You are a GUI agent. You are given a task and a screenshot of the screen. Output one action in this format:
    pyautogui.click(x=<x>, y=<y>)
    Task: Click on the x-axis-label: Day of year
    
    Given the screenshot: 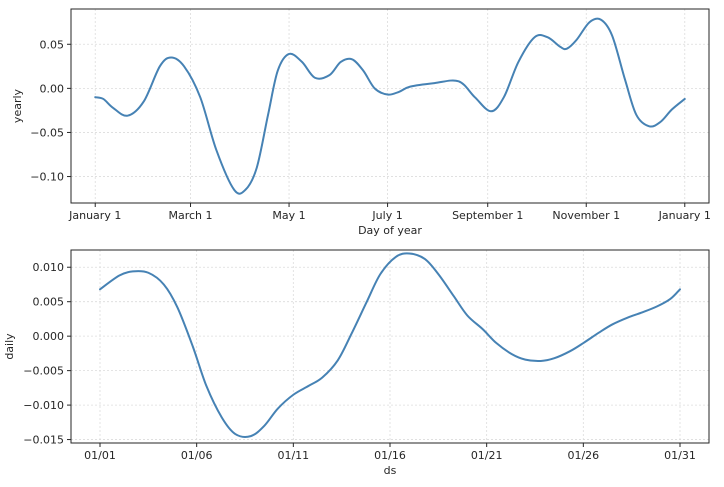 What is the action you would take?
    pyautogui.click(x=390, y=230)
    